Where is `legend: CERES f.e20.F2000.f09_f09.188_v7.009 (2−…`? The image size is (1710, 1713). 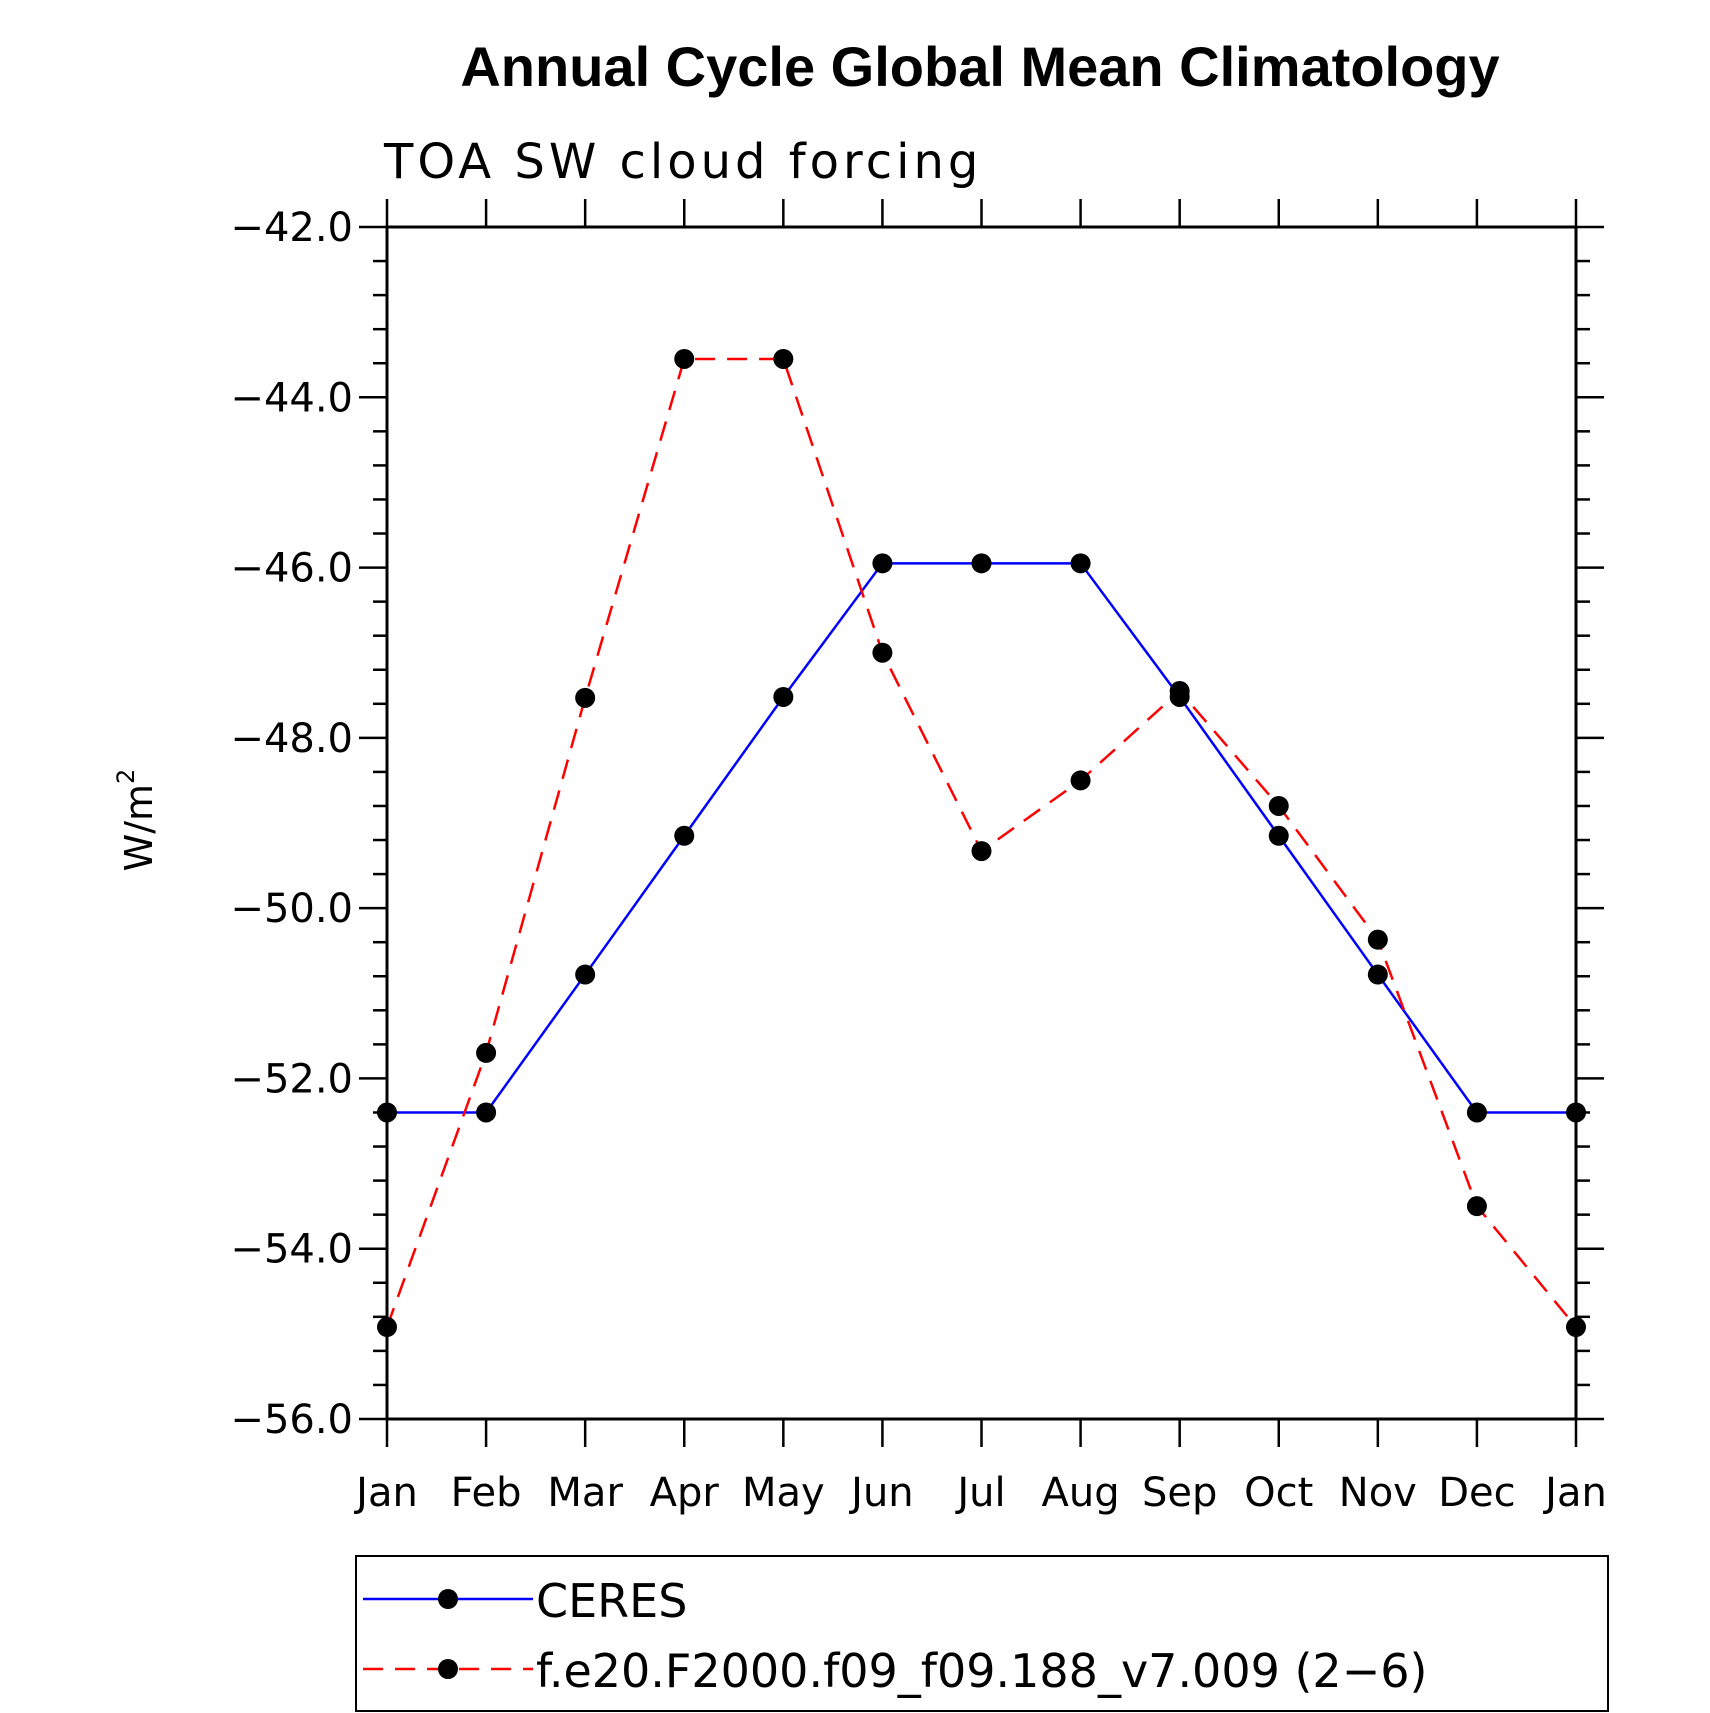
legend: CERES f.e20.F2000.f09_f09.188_v7.009 (2−… is located at coordinates (982, 1633).